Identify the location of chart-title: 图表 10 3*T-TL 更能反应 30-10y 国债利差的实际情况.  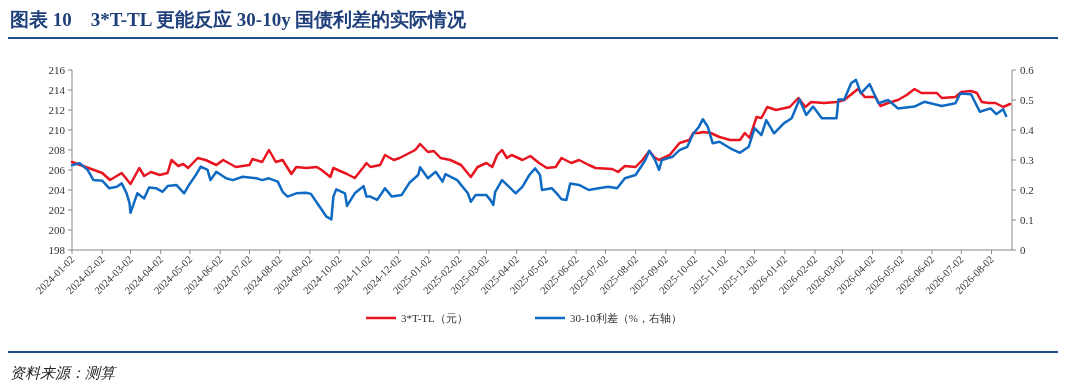
(239, 19).